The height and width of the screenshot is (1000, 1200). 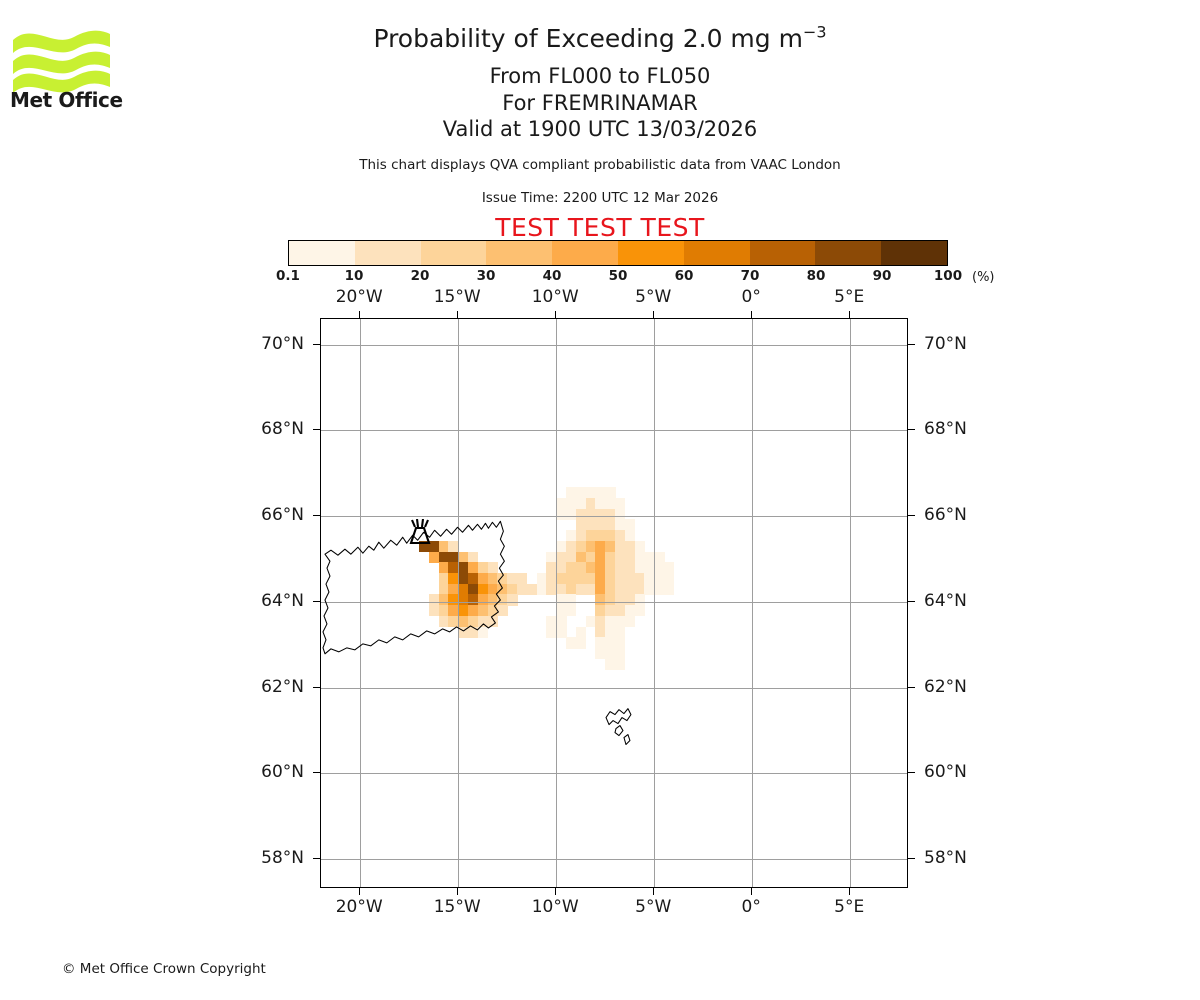 What do you see at coordinates (653, 907) in the screenshot?
I see `longitude-label-bottom: 5°W` at bounding box center [653, 907].